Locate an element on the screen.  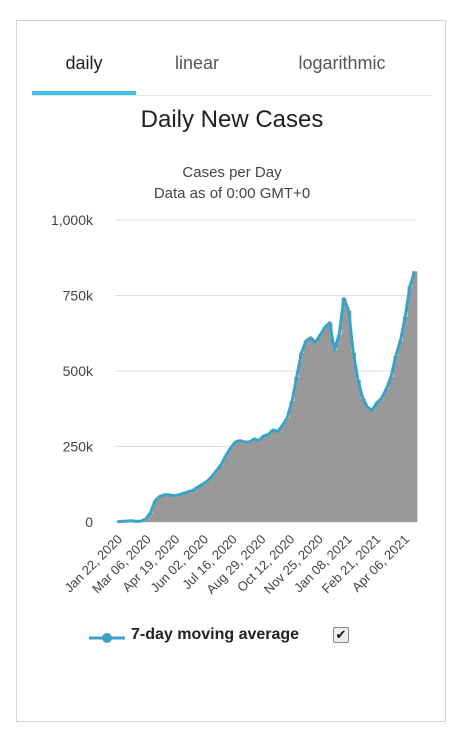
tab-linear: linear is located at coordinates (197, 63).